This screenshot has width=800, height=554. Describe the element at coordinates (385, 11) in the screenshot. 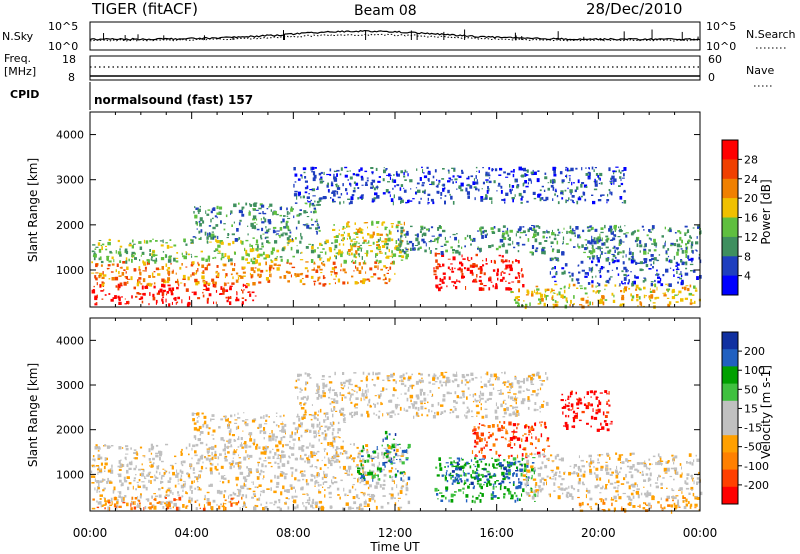

I see `beam-label: Beam 08` at that location.